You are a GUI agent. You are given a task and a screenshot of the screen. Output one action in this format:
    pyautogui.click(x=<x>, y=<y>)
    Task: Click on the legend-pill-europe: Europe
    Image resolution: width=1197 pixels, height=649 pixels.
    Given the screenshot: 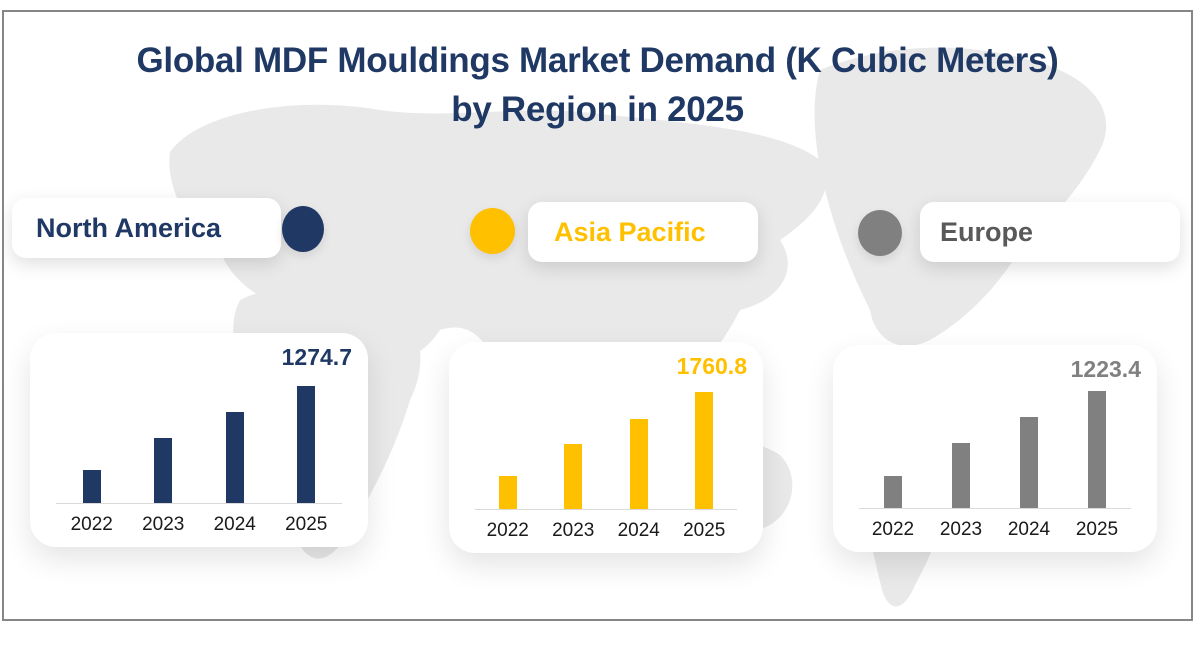 What is the action you would take?
    pyautogui.click(x=1050, y=232)
    